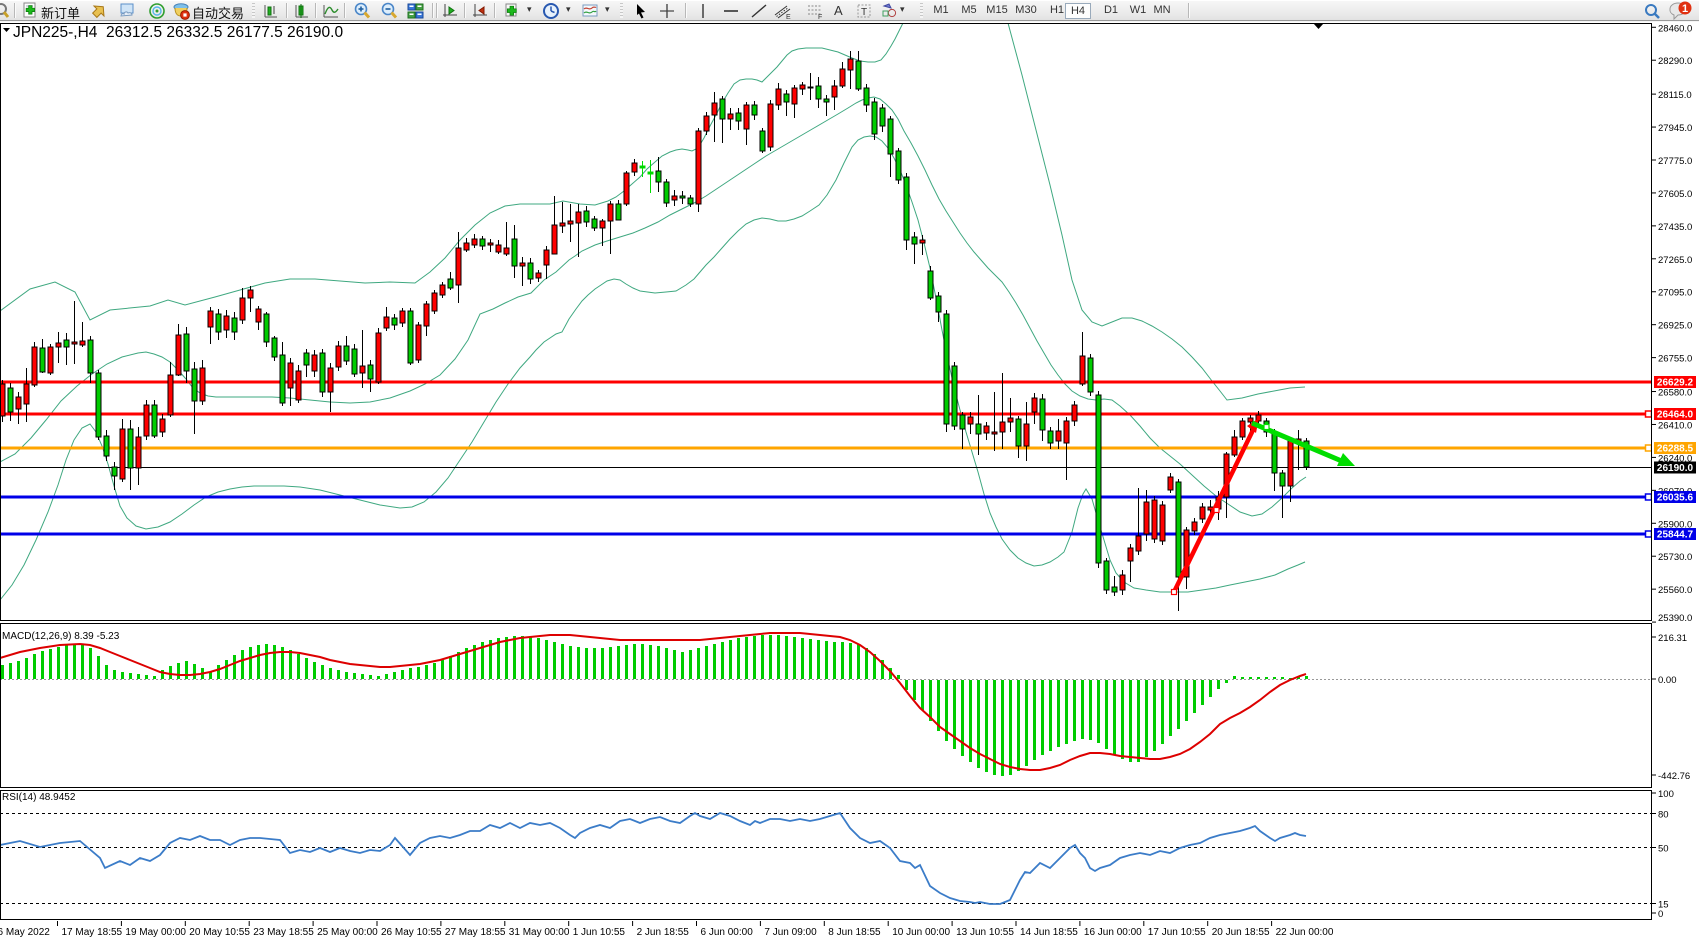 The image size is (1699, 948). I want to click on svg-text: 26288.5, so click(1675, 449).